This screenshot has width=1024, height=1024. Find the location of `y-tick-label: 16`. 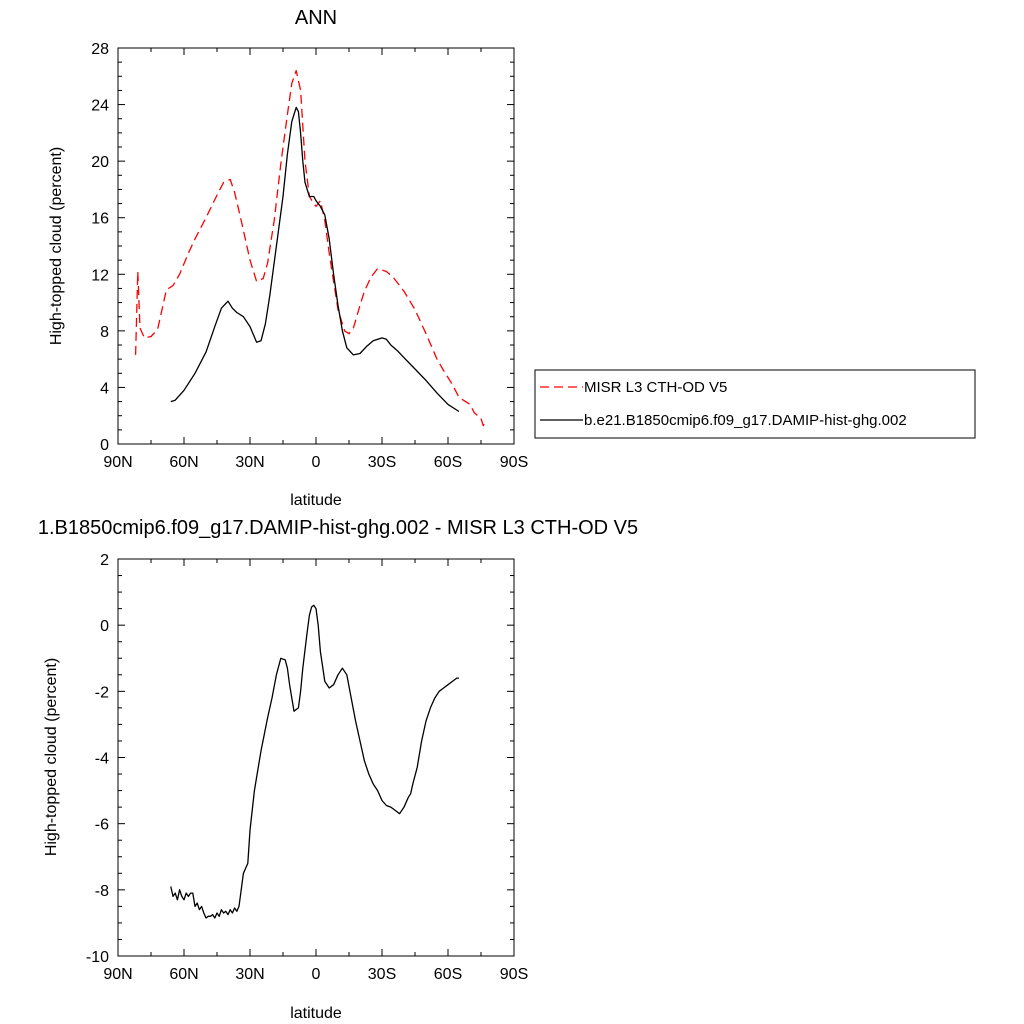

y-tick-label: 16 is located at coordinates (100, 219).